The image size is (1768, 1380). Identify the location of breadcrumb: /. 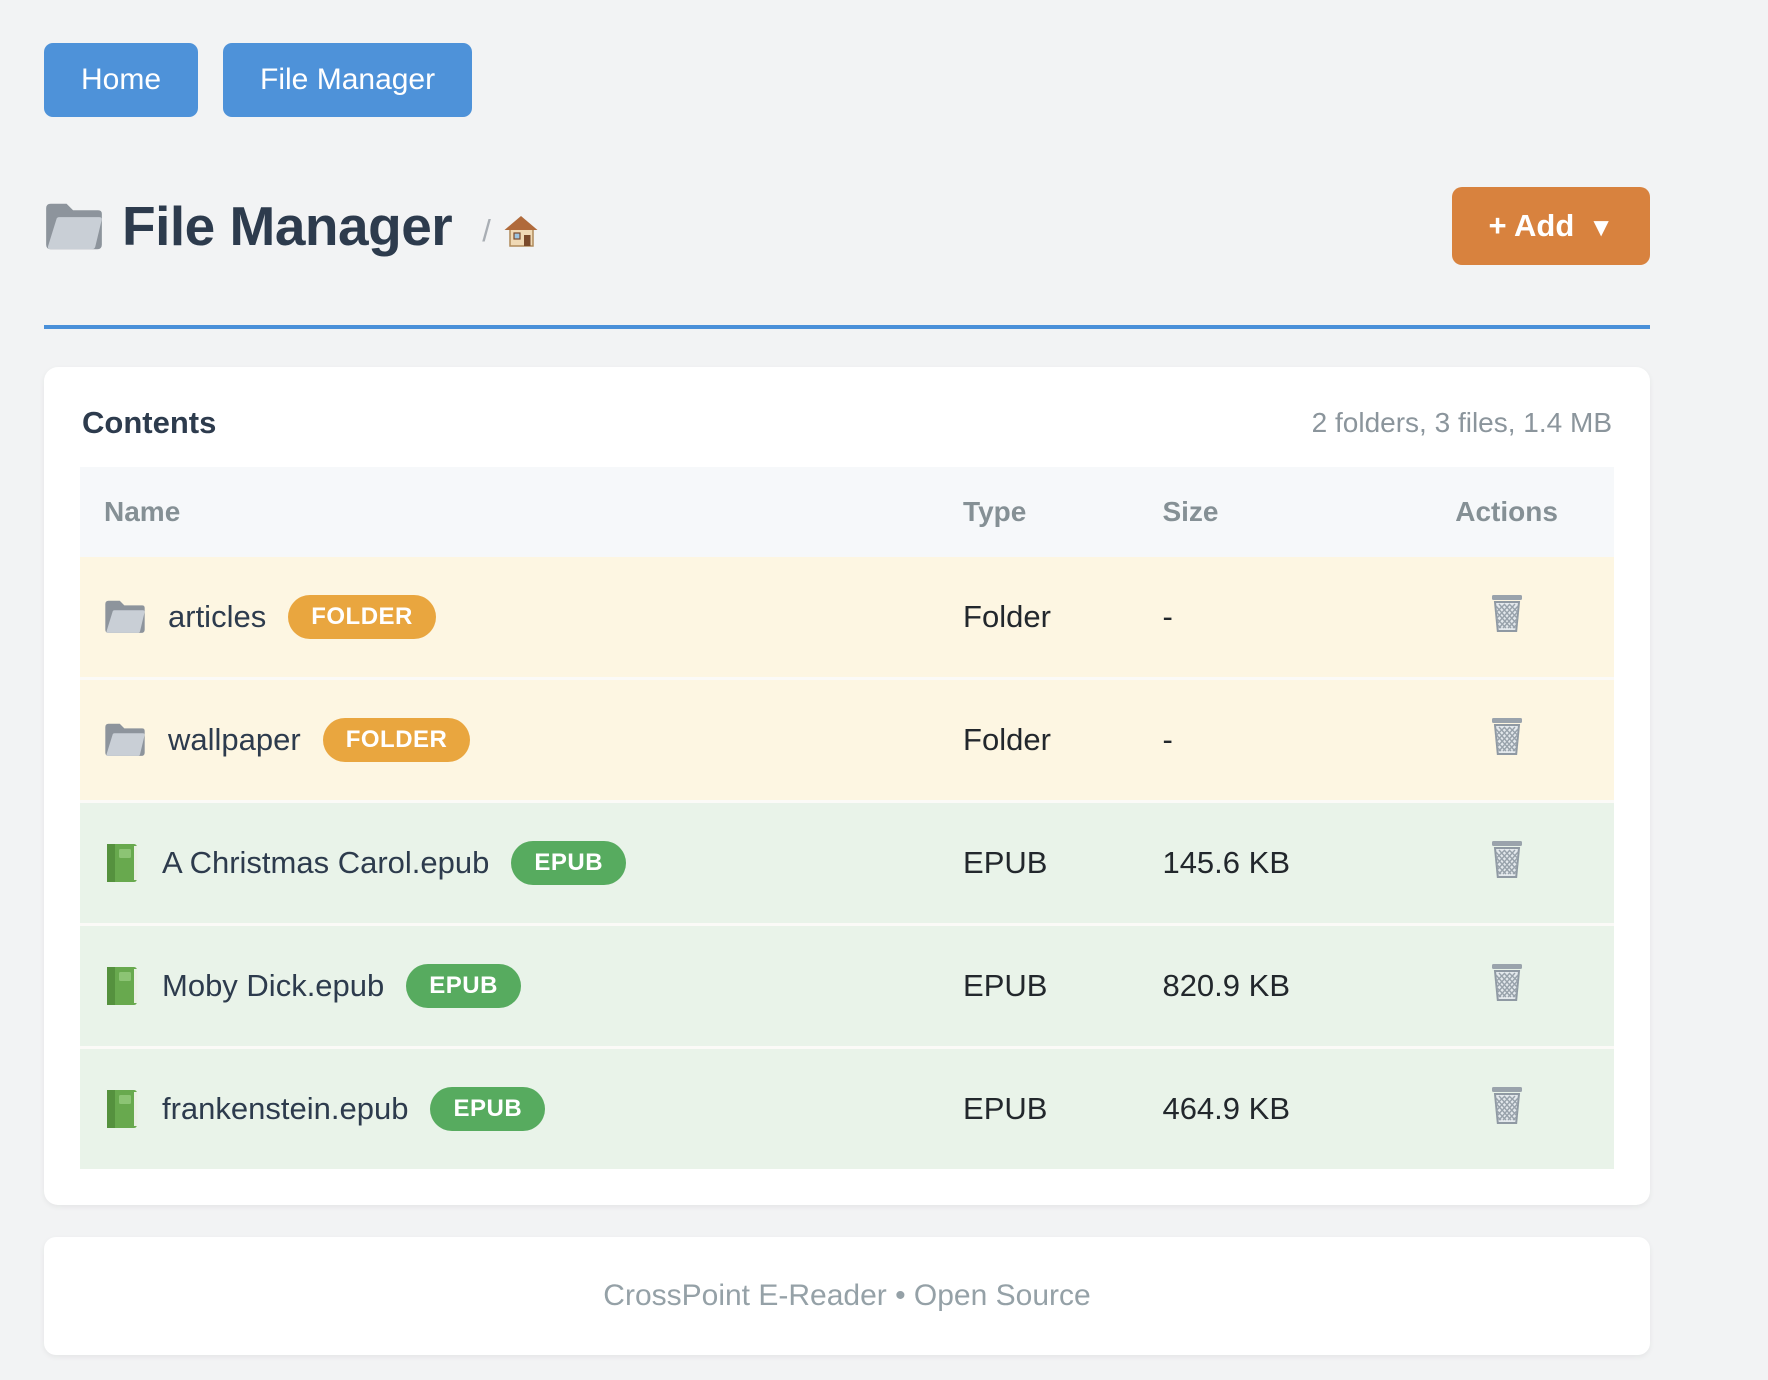
(510, 226).